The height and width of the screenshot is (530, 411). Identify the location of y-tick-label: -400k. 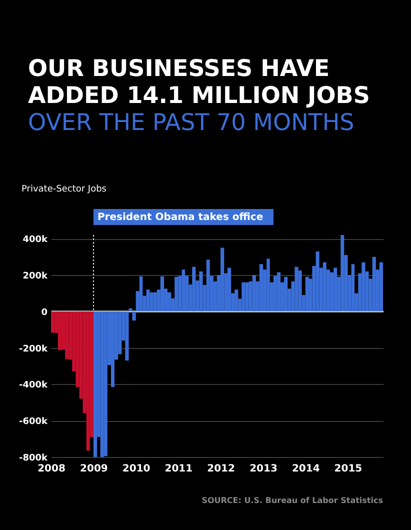
(33, 385).